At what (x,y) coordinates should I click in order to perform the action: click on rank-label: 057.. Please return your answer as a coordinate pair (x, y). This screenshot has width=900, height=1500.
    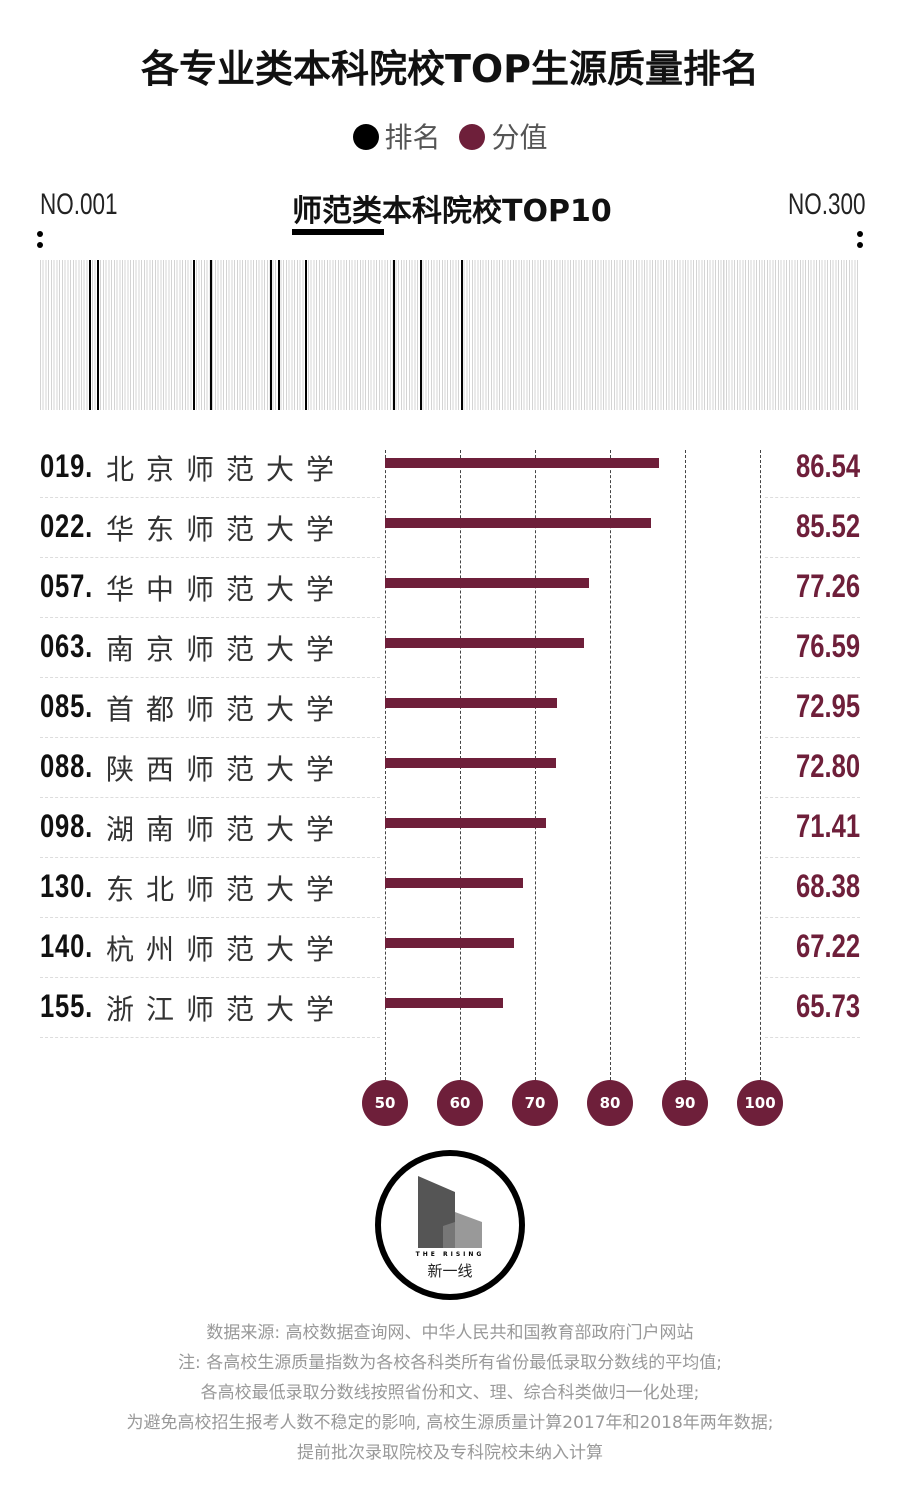
    Looking at the image, I should click on (67, 586).